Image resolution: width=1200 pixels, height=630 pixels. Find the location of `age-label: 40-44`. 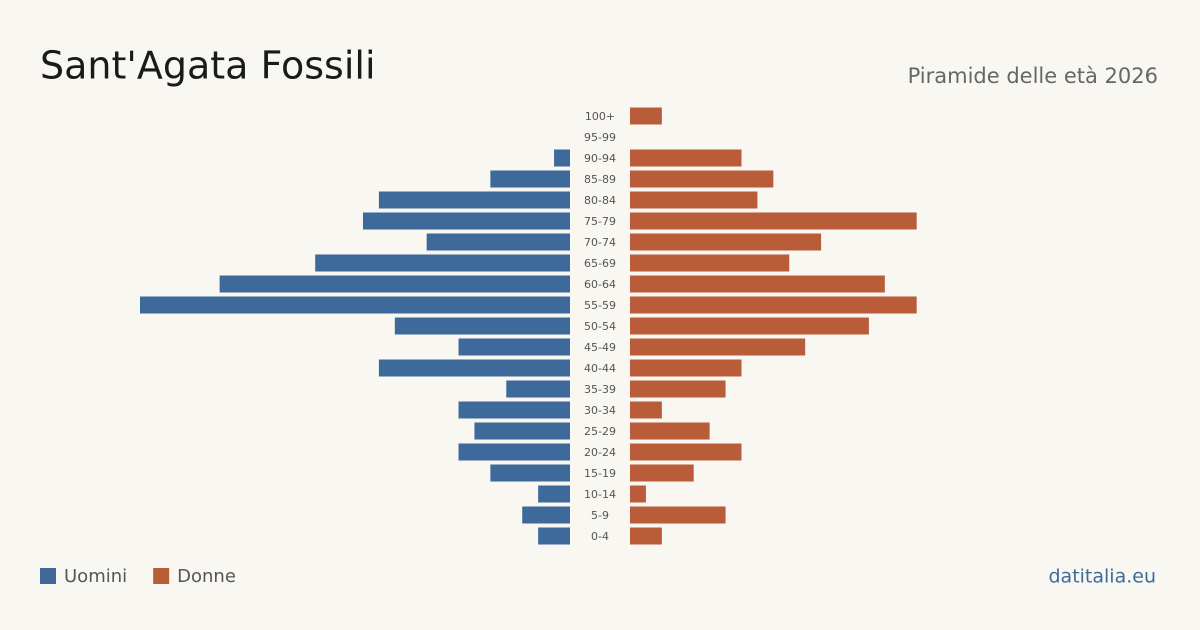

age-label: 40-44 is located at coordinates (600, 368).